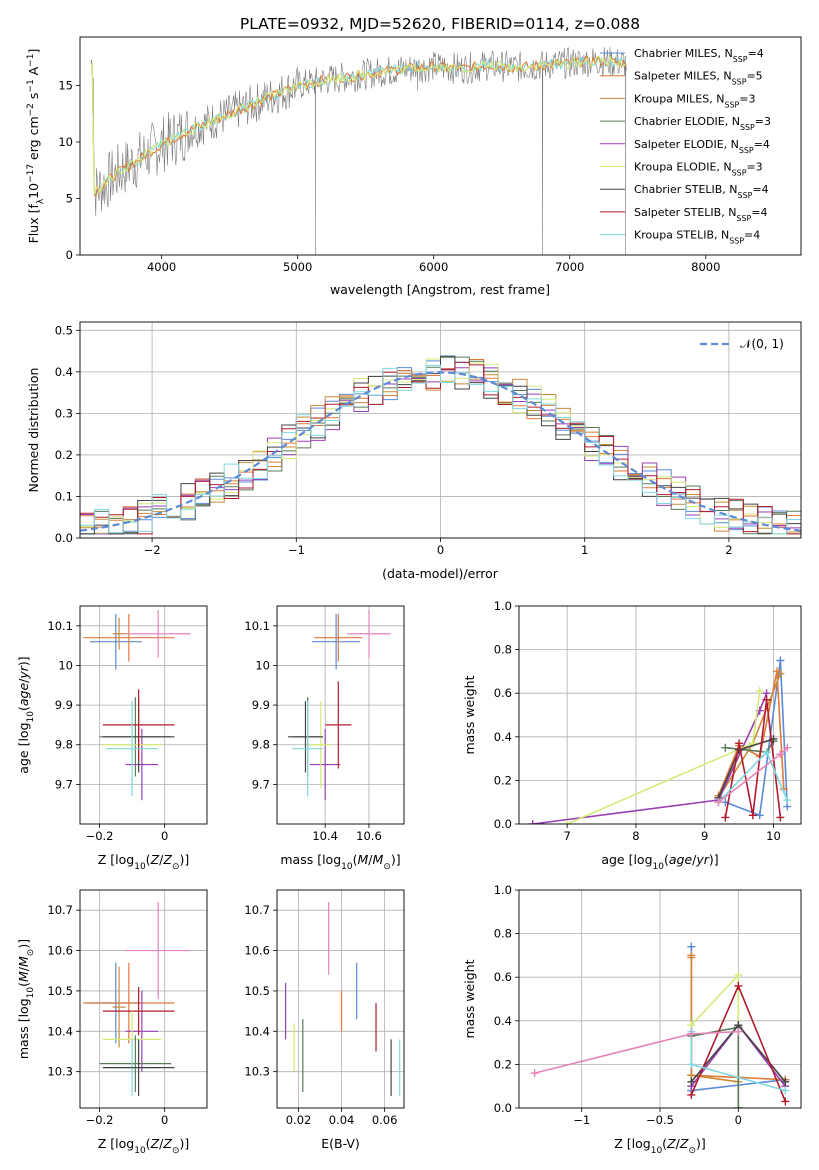  Describe the element at coordinates (503, 737) in the screenshot. I see `y-tick-label: 0.4` at that location.